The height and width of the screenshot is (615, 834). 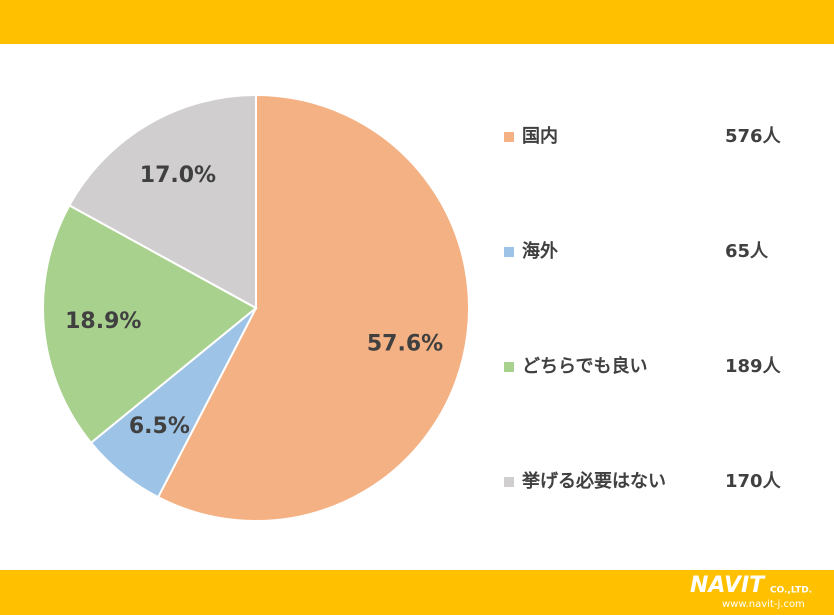 I want to click on legend-label: 国内, so click(x=540, y=136).